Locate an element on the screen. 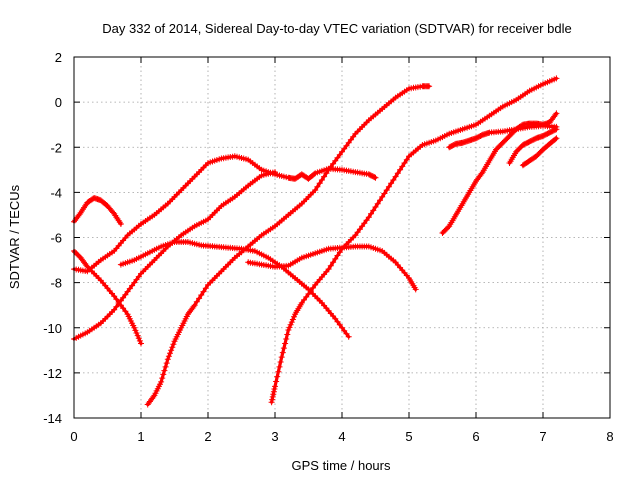 The height and width of the screenshot is (480, 640). x-tick-label: 2 is located at coordinates (207, 436).